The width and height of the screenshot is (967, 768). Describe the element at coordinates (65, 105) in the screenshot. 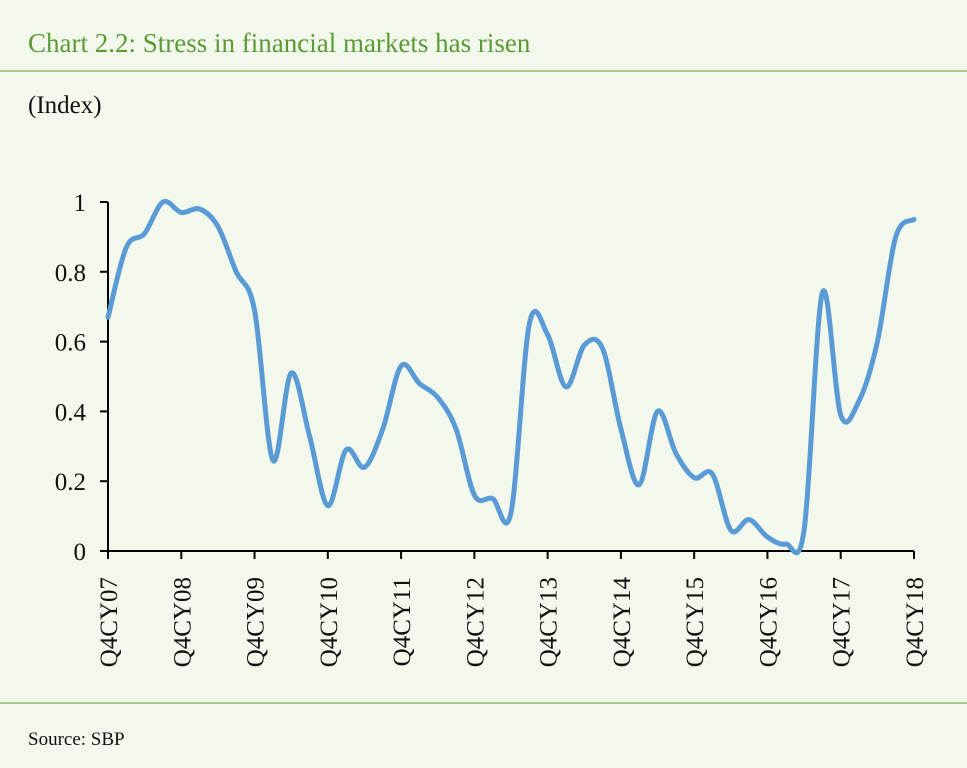

I see `y-axis-label: (Index)` at that location.